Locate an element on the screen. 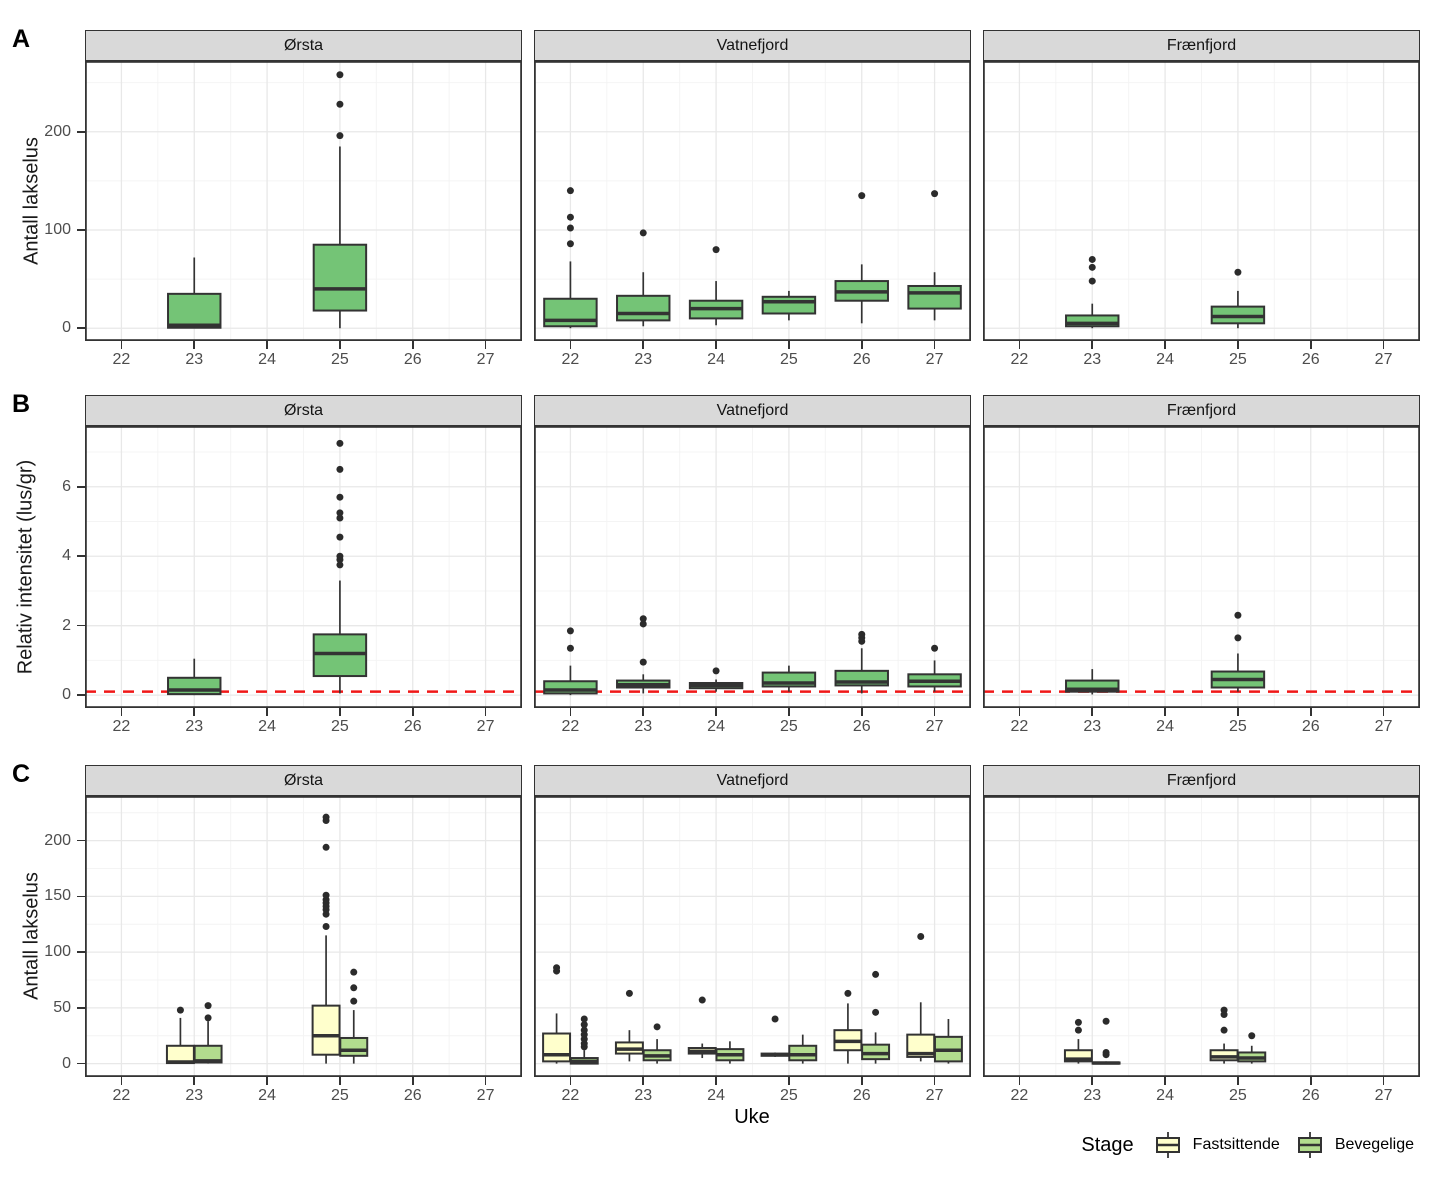 This screenshot has width=1438, height=1188. legend-item-fastsittende: Fastsittende is located at coordinates (1216, 1145).